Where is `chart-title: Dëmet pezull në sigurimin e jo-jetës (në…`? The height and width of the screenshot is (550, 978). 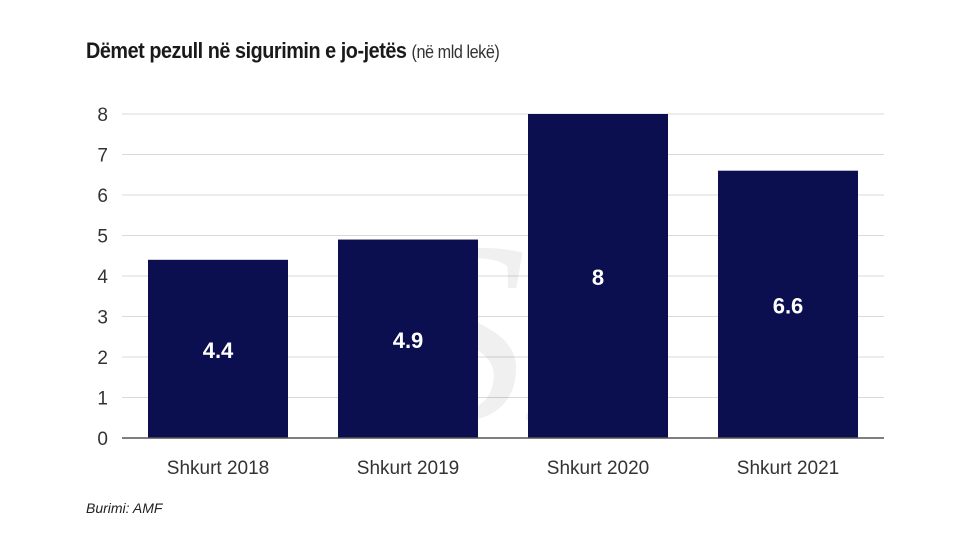 chart-title: Dëmet pezull në sigurimin e jo-jetës (në… is located at coordinates (293, 51).